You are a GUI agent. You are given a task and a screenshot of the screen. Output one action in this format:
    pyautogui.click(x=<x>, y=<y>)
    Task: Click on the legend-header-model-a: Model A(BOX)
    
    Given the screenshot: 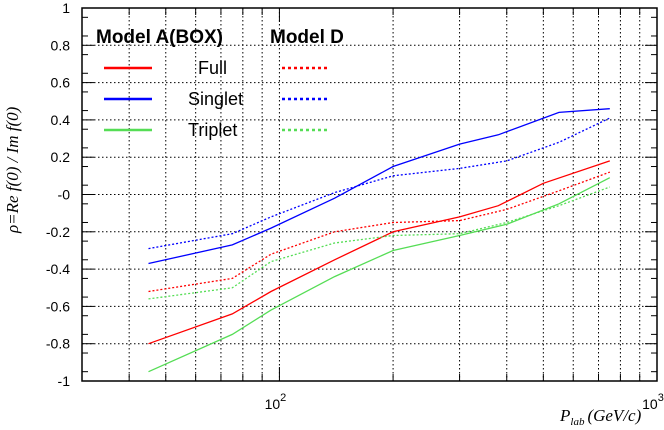 What is the action you would take?
    pyautogui.click(x=159, y=37)
    